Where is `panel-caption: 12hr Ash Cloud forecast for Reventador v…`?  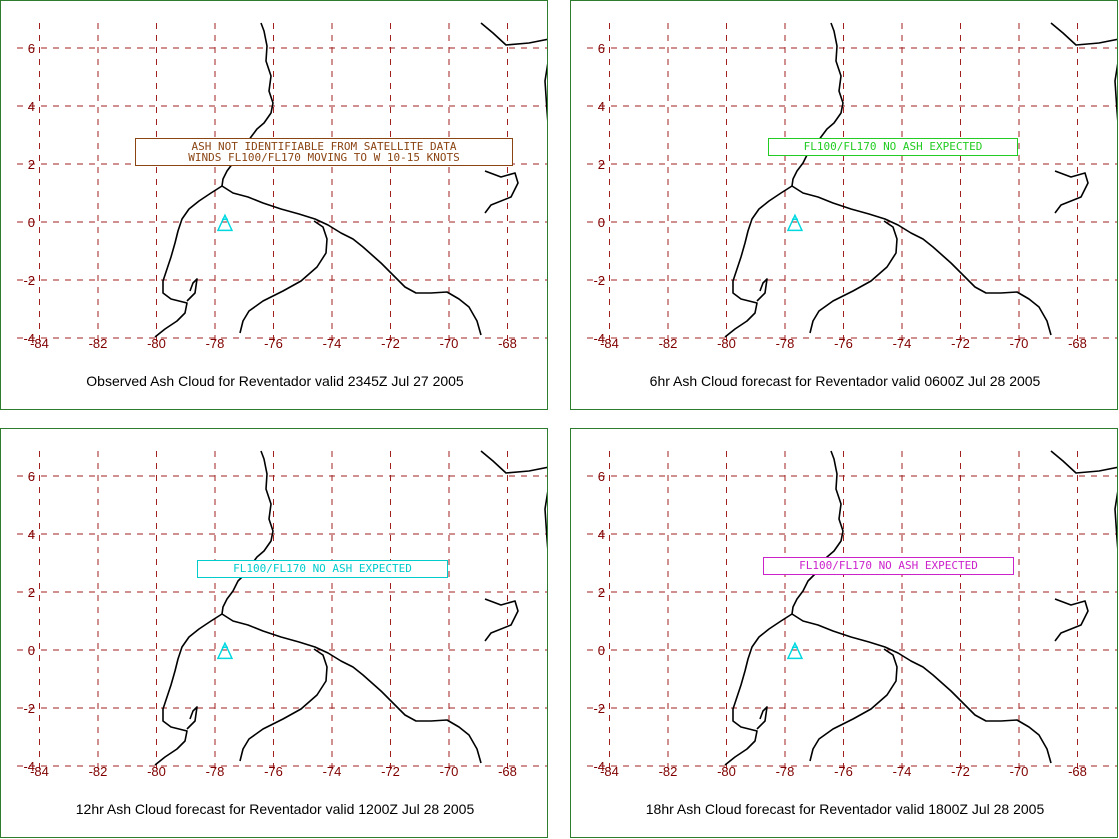
panel-caption: 12hr Ash Cloud forecast for Reventador v… is located at coordinates (275, 809).